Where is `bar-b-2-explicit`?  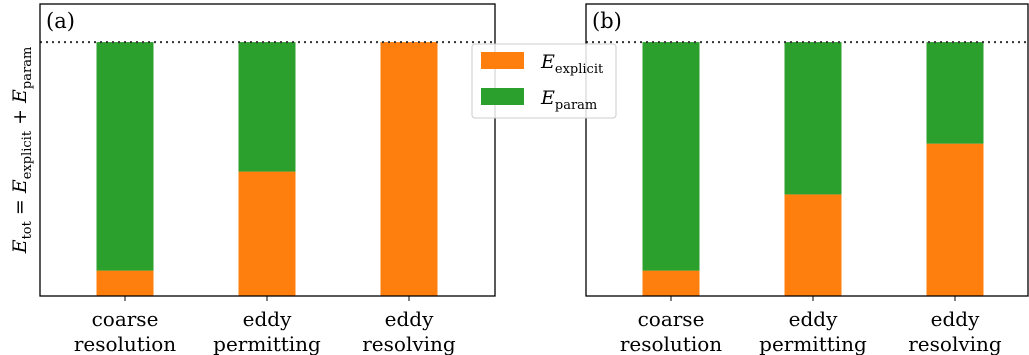 bar-b-2-explicit is located at coordinates (955, 219).